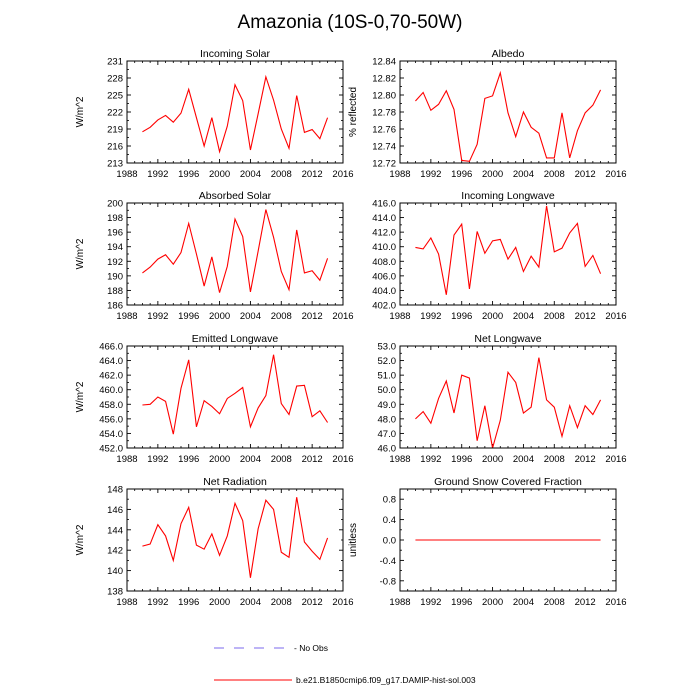 The width and height of the screenshot is (700, 700). What do you see at coordinates (387, 419) in the screenshot?
I see `y-tick-label: 48.0` at bounding box center [387, 419].